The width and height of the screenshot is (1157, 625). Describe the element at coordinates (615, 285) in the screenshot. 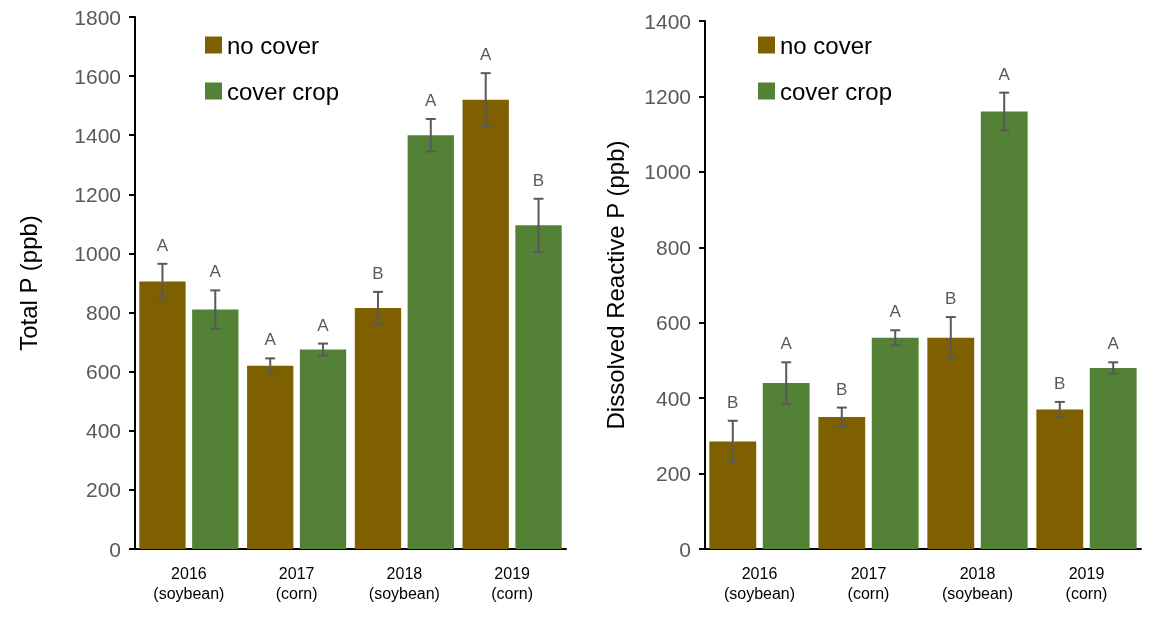

I see `y-axis-title: Dissolved Reactive P (ppb)` at that location.